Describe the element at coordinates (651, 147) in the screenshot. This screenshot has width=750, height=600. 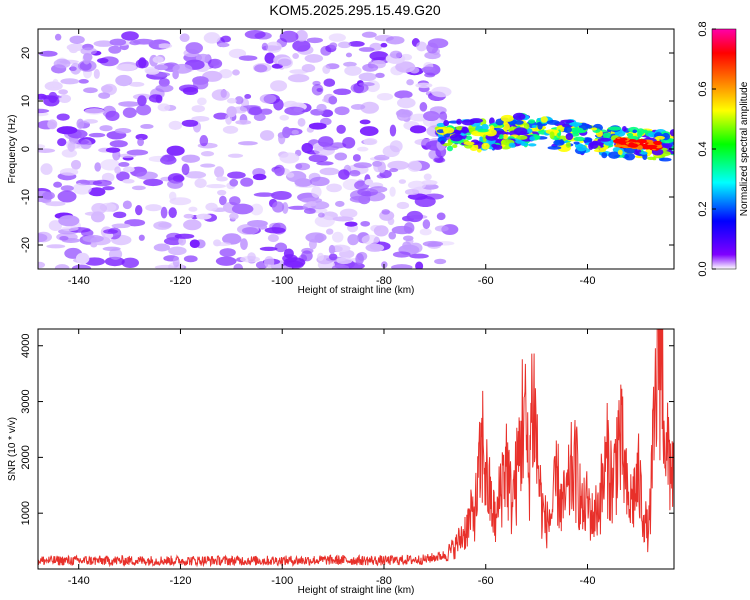
I see `spectrogram-peak-blob` at that location.